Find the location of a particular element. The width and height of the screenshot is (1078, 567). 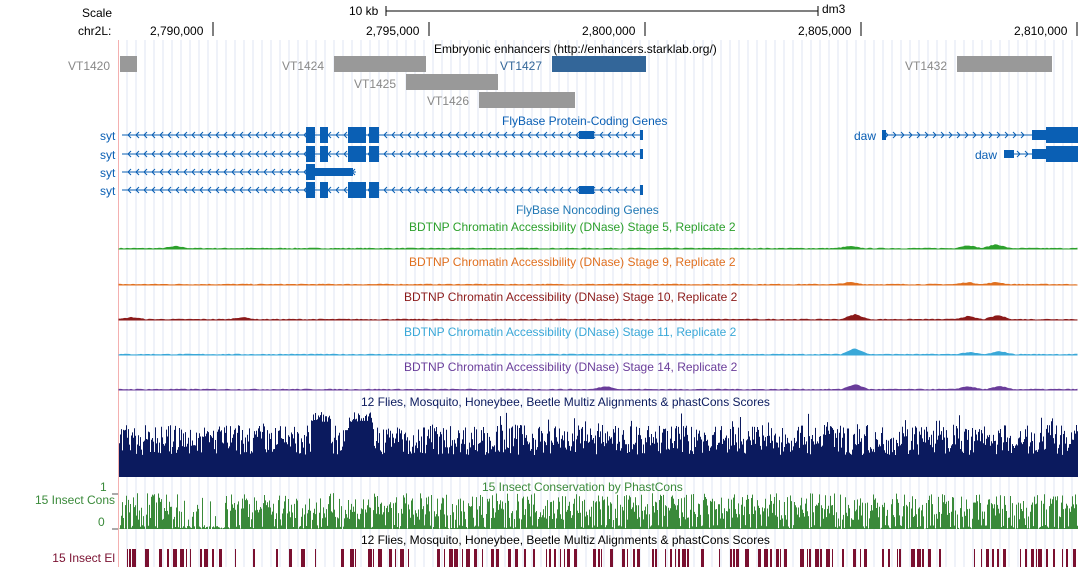

track-title-insect-cons: 15 Insect Conservation by PhastCons is located at coordinates (582, 487).